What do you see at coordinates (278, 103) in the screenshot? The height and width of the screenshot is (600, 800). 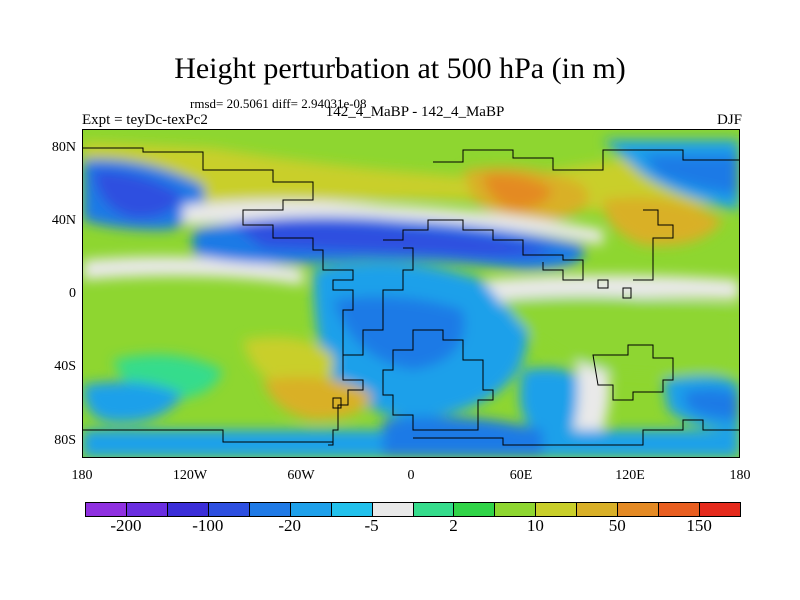 I see `stats-line: rmsd= 20.5061 diff= 2.94031e-08` at bounding box center [278, 103].